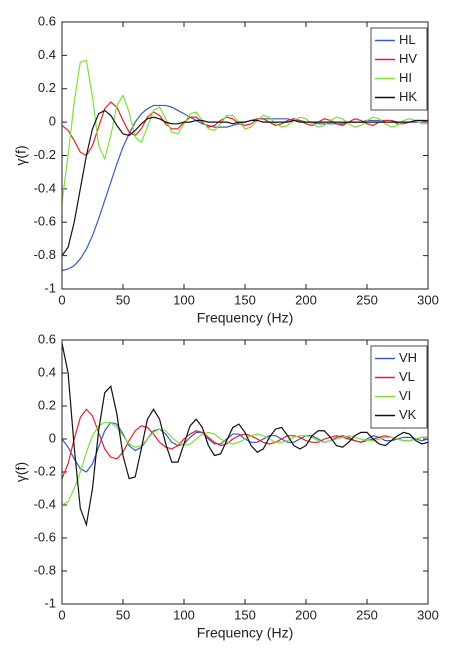 Image resolution: width=474 pixels, height=651 pixels. I want to click on legend-label: HI, so click(405, 77).